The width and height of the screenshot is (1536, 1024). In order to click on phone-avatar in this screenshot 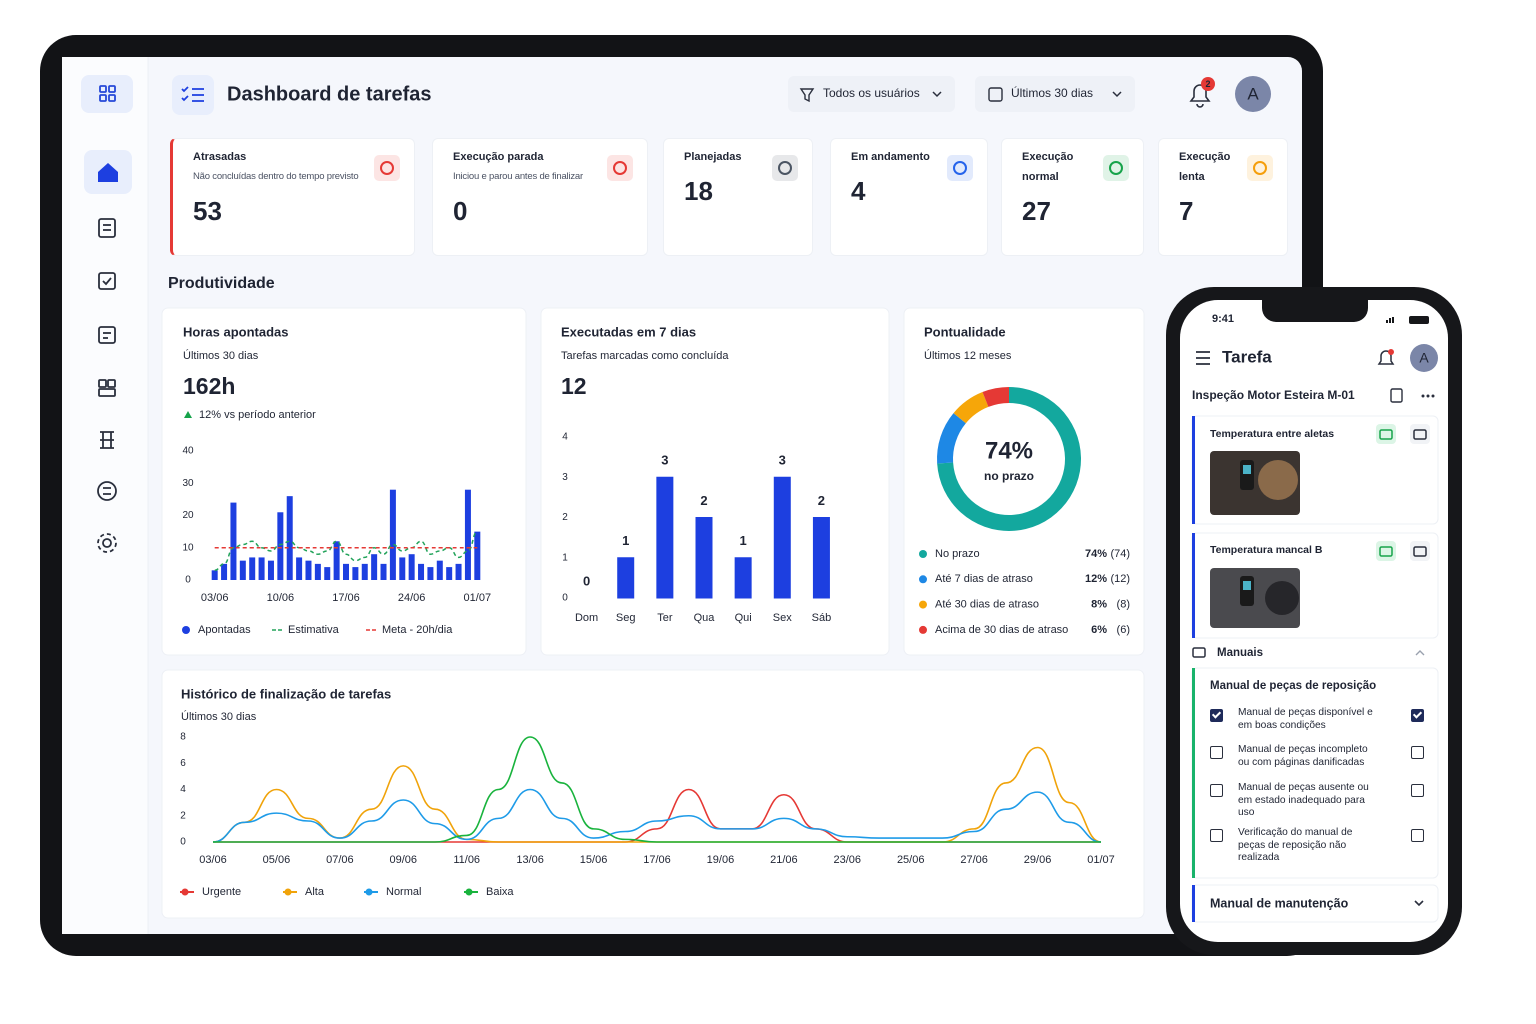, I will do `click(1424, 358)`.